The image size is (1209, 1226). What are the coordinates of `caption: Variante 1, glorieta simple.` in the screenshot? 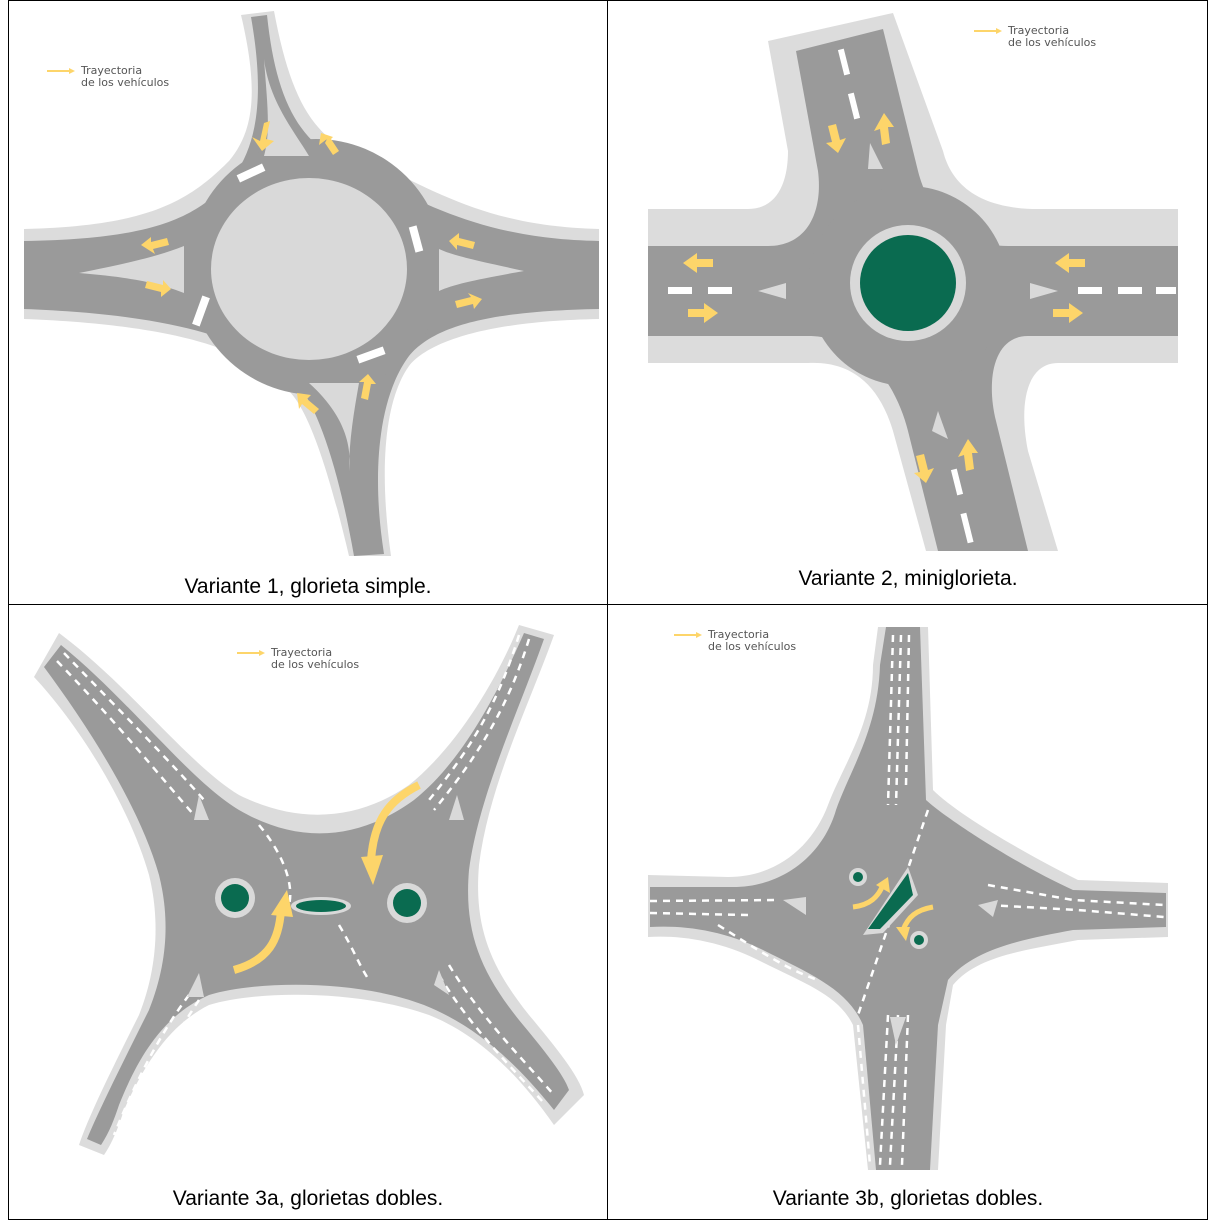 It's located at (308, 586).